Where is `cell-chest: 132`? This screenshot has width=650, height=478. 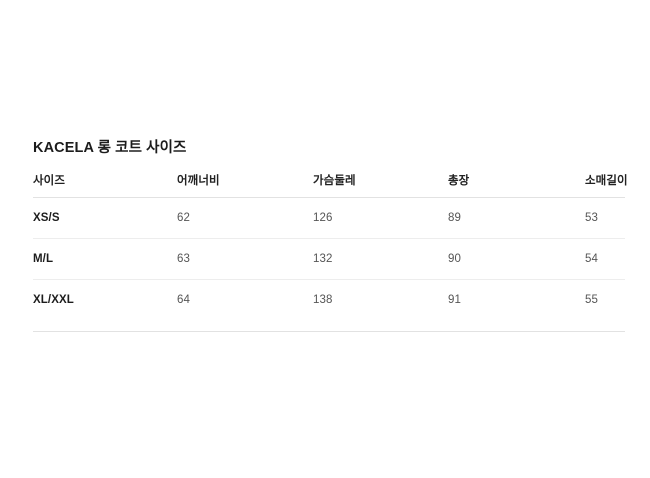 cell-chest: 132 is located at coordinates (380, 259).